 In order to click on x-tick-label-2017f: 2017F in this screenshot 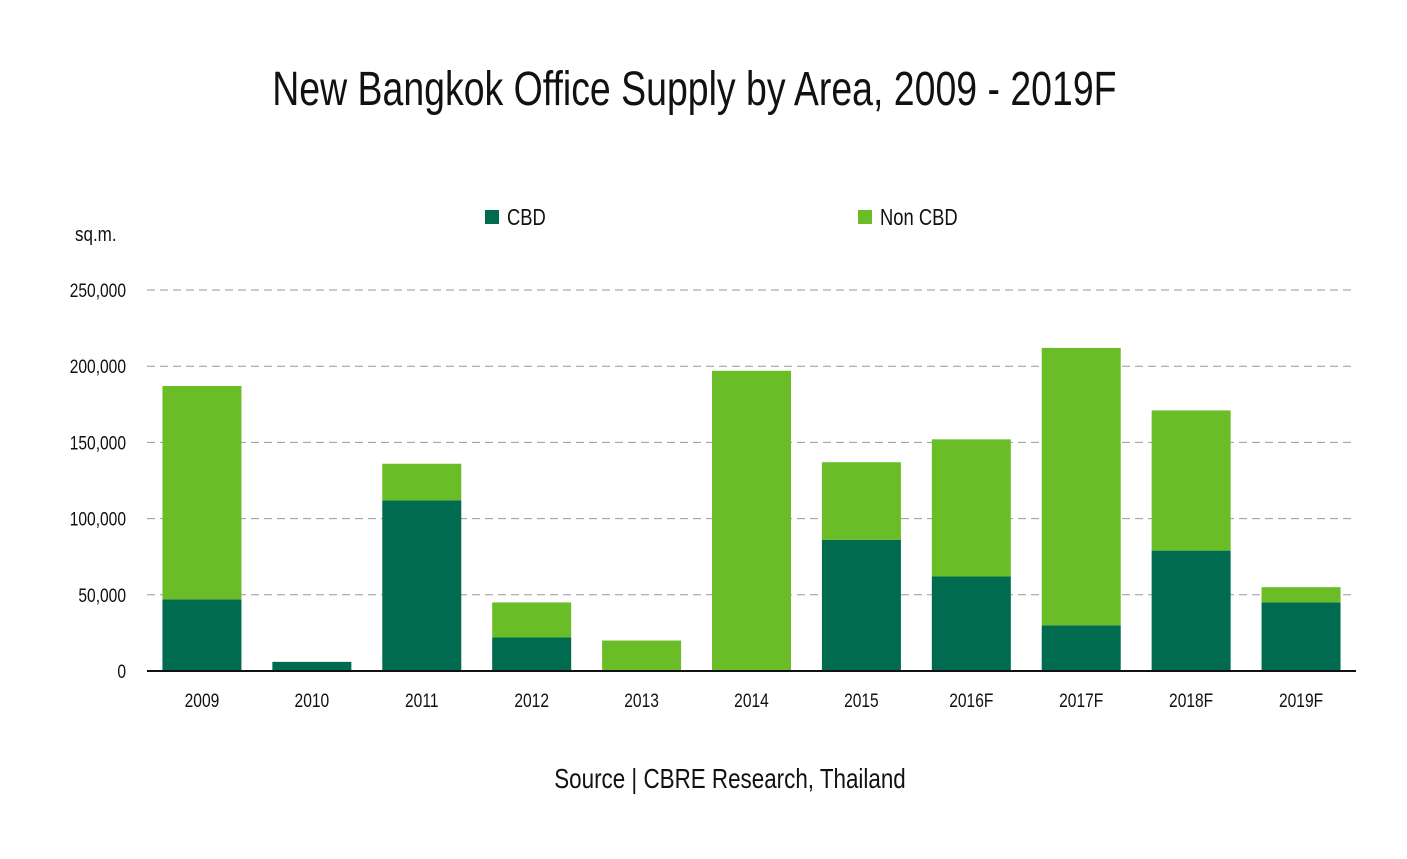, I will do `click(1081, 701)`.